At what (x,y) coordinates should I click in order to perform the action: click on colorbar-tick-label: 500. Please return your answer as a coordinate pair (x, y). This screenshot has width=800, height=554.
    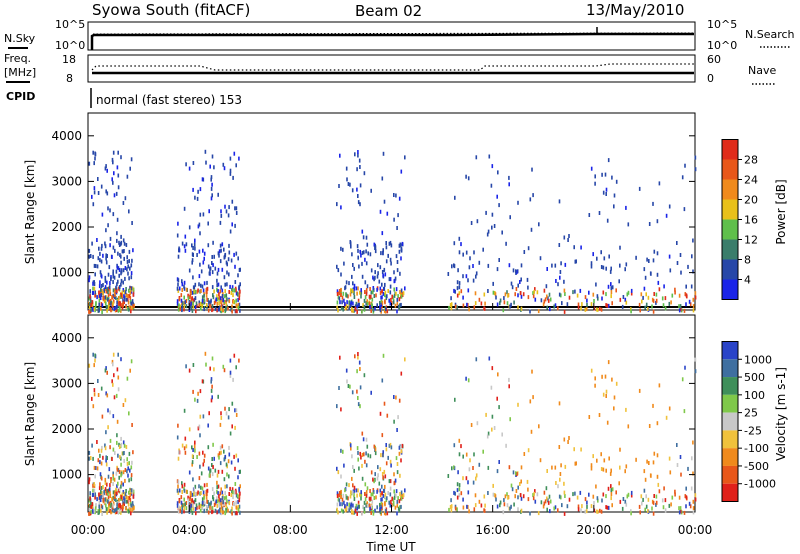
    Looking at the image, I should click on (754, 377).